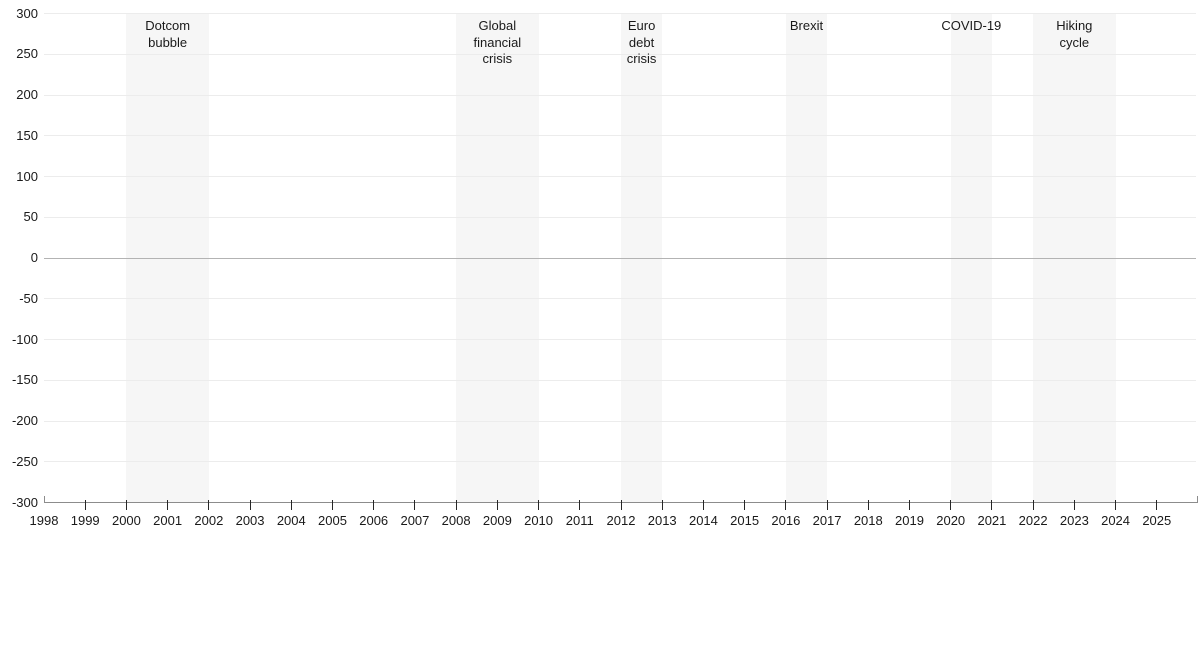 The width and height of the screenshot is (1200, 655). Describe the element at coordinates (827, 520) in the screenshot. I see `x-axis-label-2017: 2017` at that location.